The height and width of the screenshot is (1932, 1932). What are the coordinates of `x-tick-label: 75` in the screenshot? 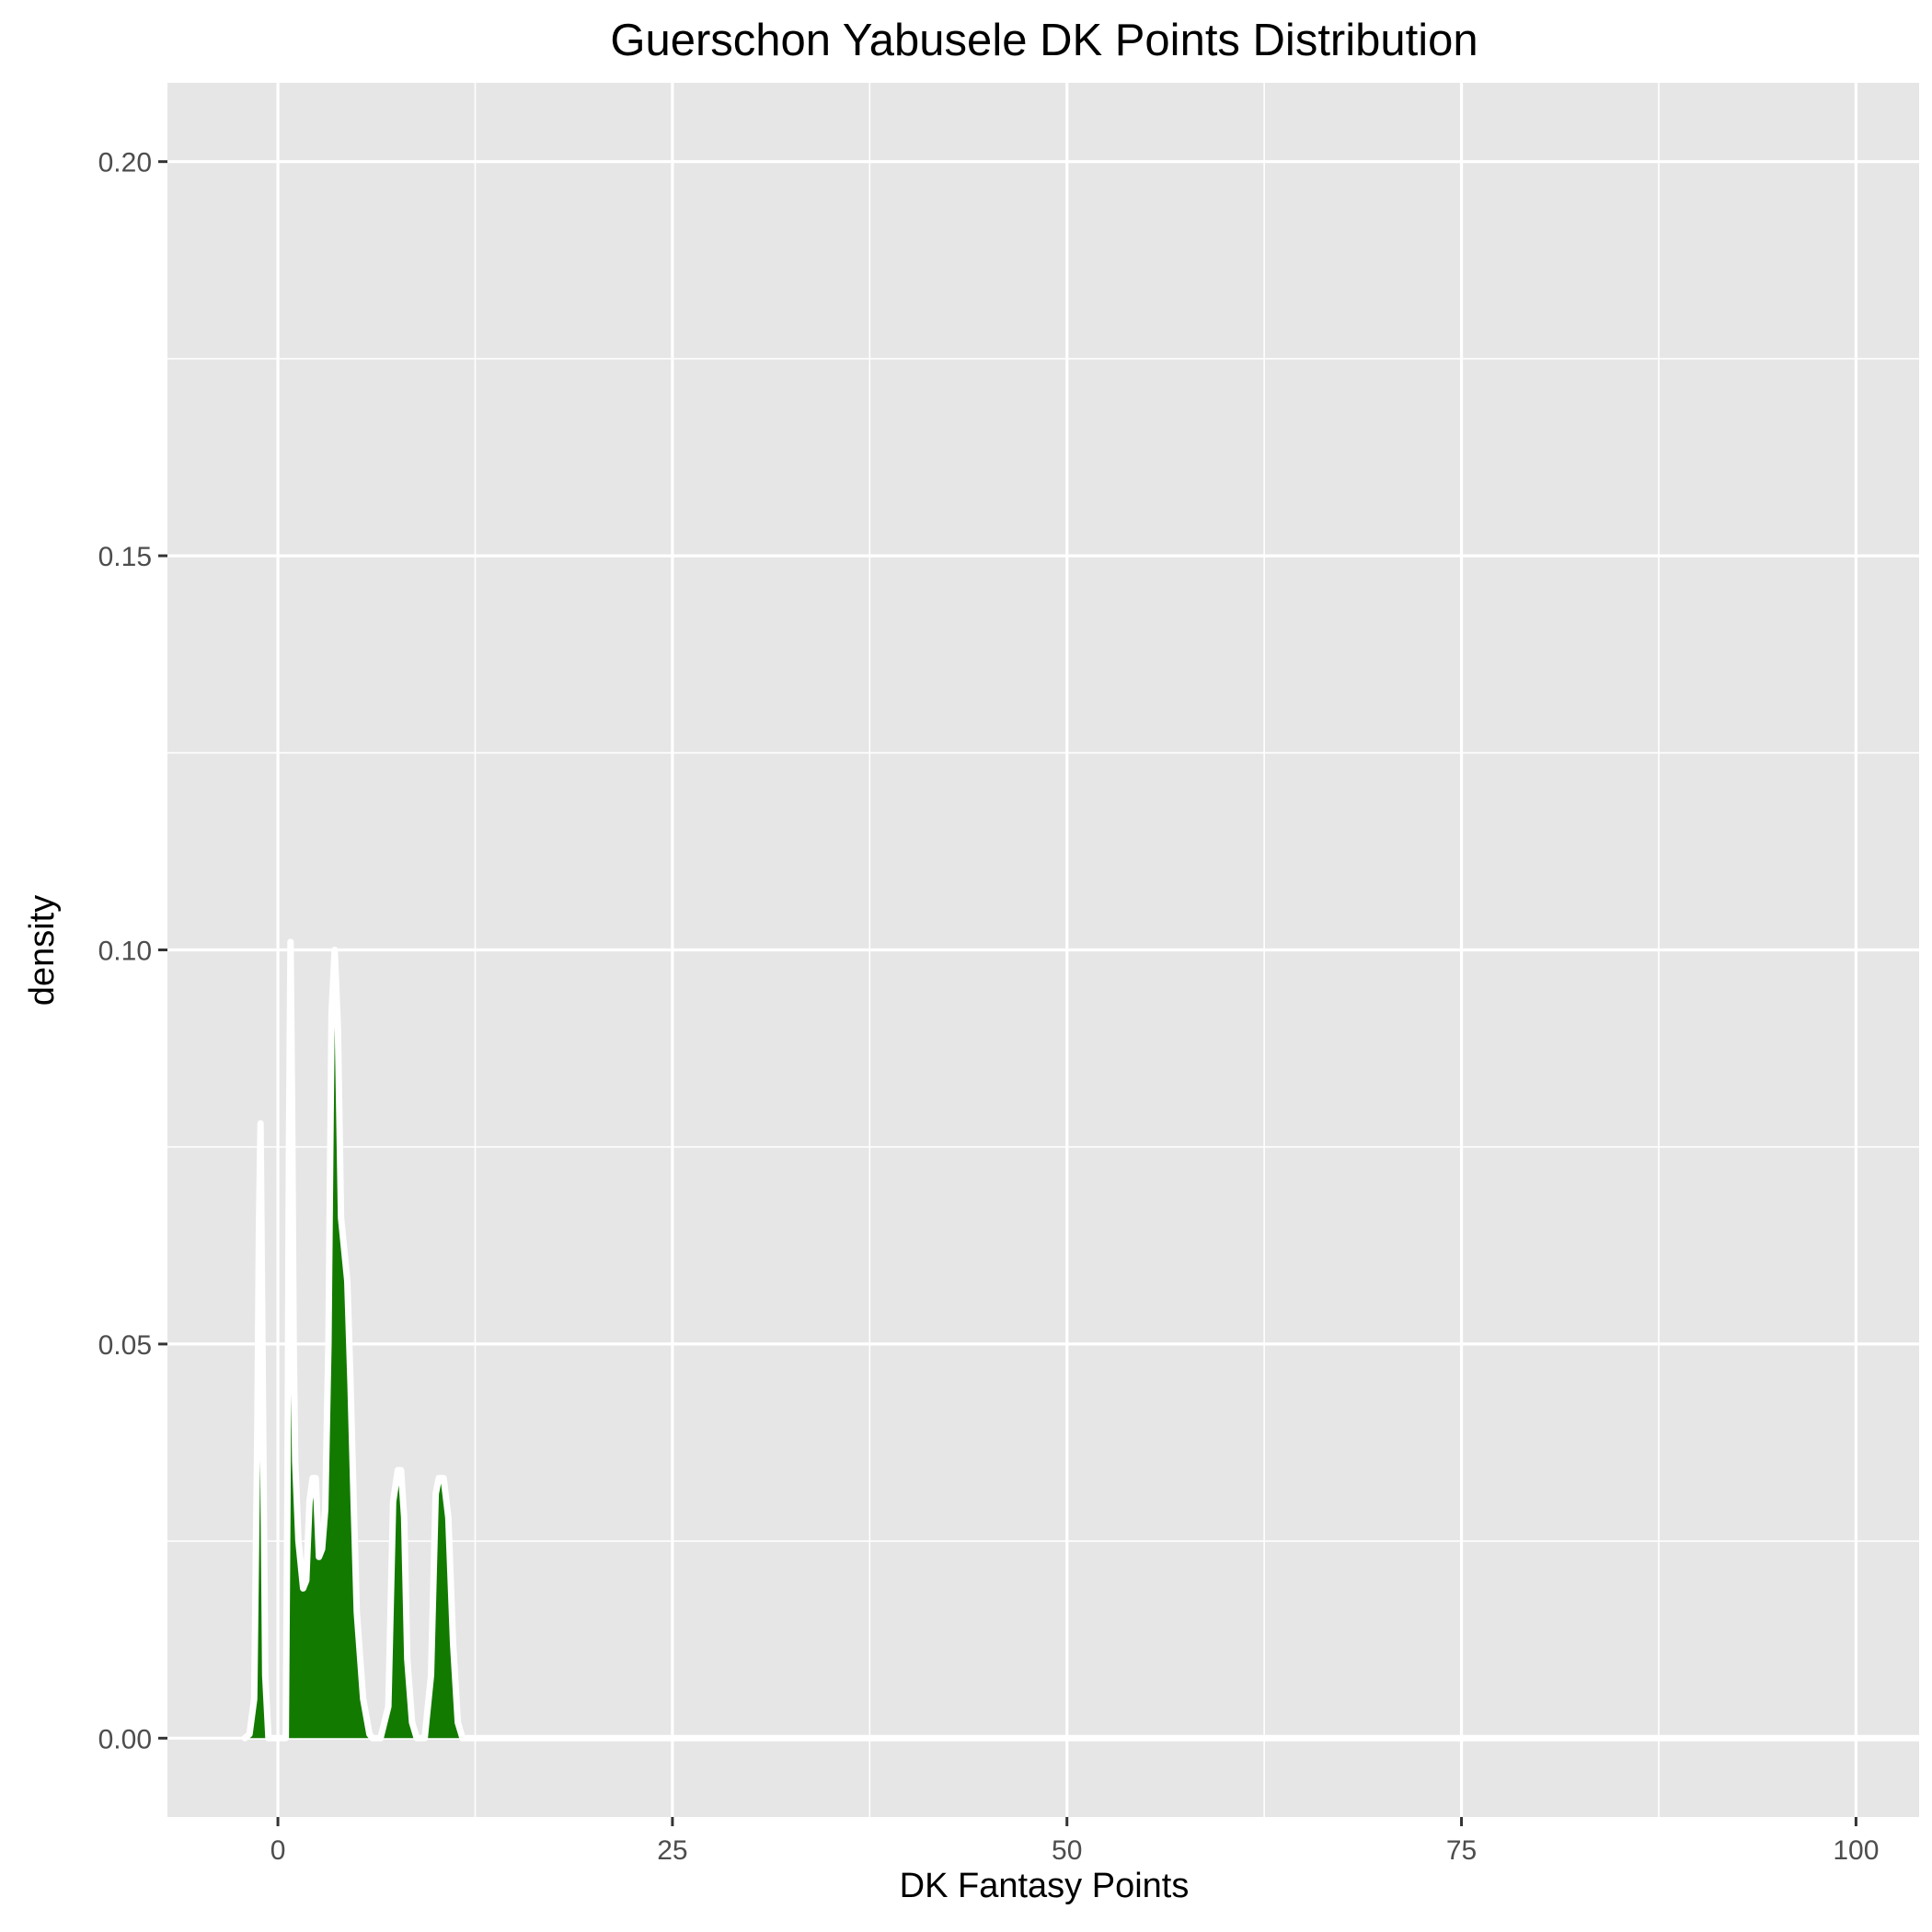 It's located at (1461, 1850).